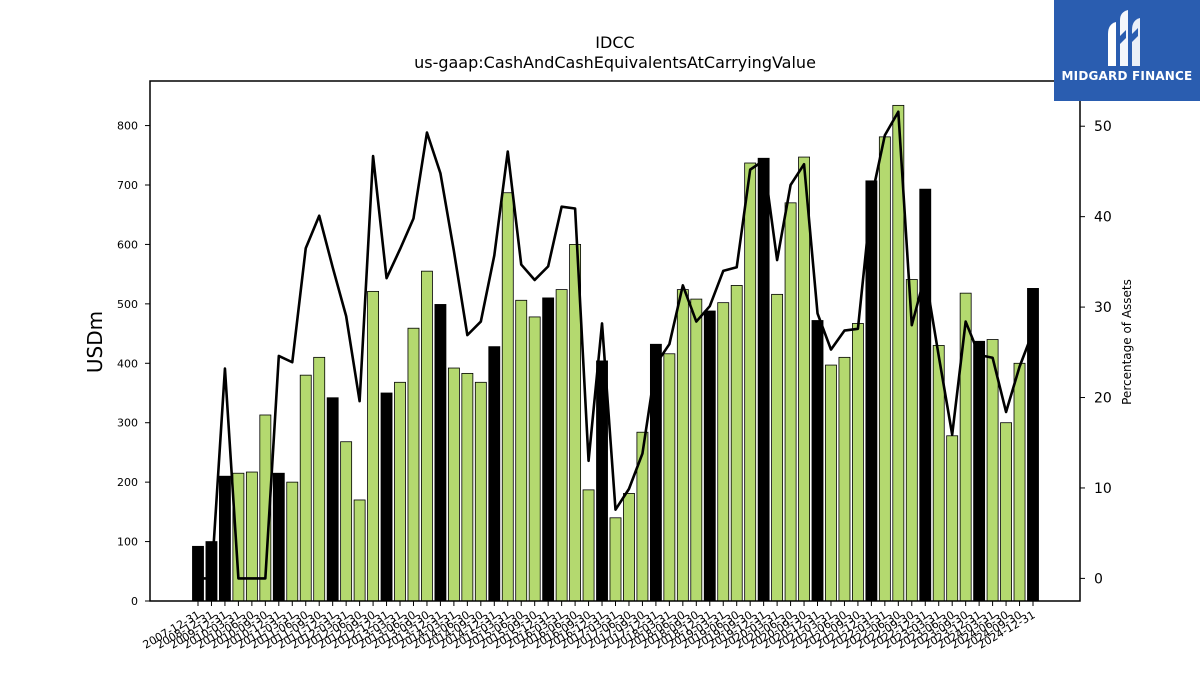  I want to click on y-tick-label: 700, so click(127, 185).